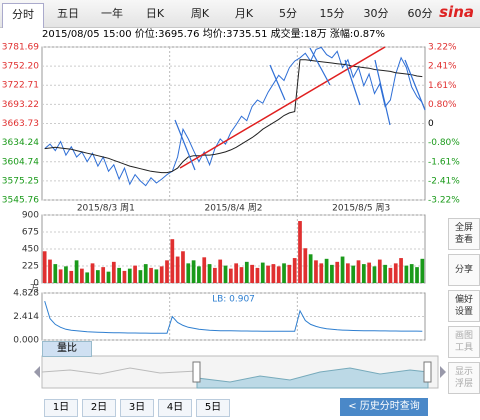 The height and width of the screenshot is (420, 480). What do you see at coordinates (361, 208) in the screenshot?
I see `x-tick-label: 2015/8/5 周3` at bounding box center [361, 208].